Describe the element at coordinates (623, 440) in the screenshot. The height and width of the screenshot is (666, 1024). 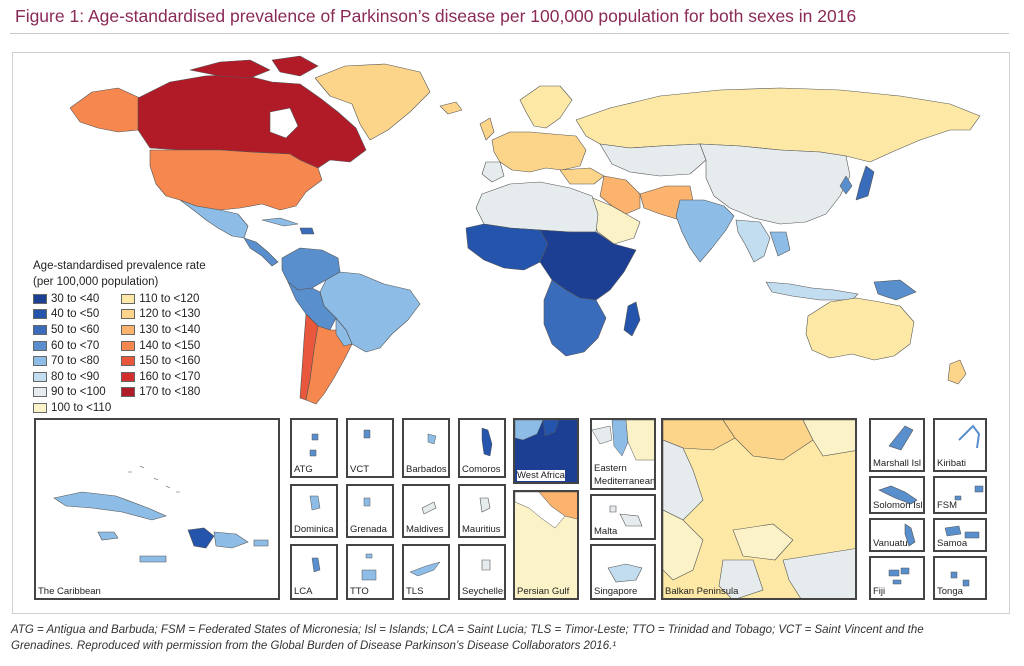
I see `eastern-med-map` at that location.